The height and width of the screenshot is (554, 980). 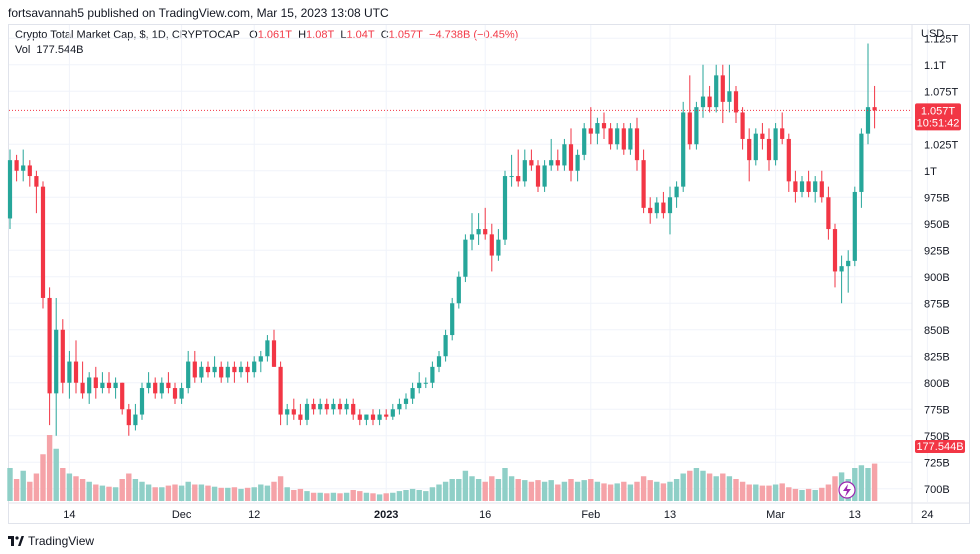 I want to click on volume-legend: Vol 177.544B, so click(x=49, y=50).